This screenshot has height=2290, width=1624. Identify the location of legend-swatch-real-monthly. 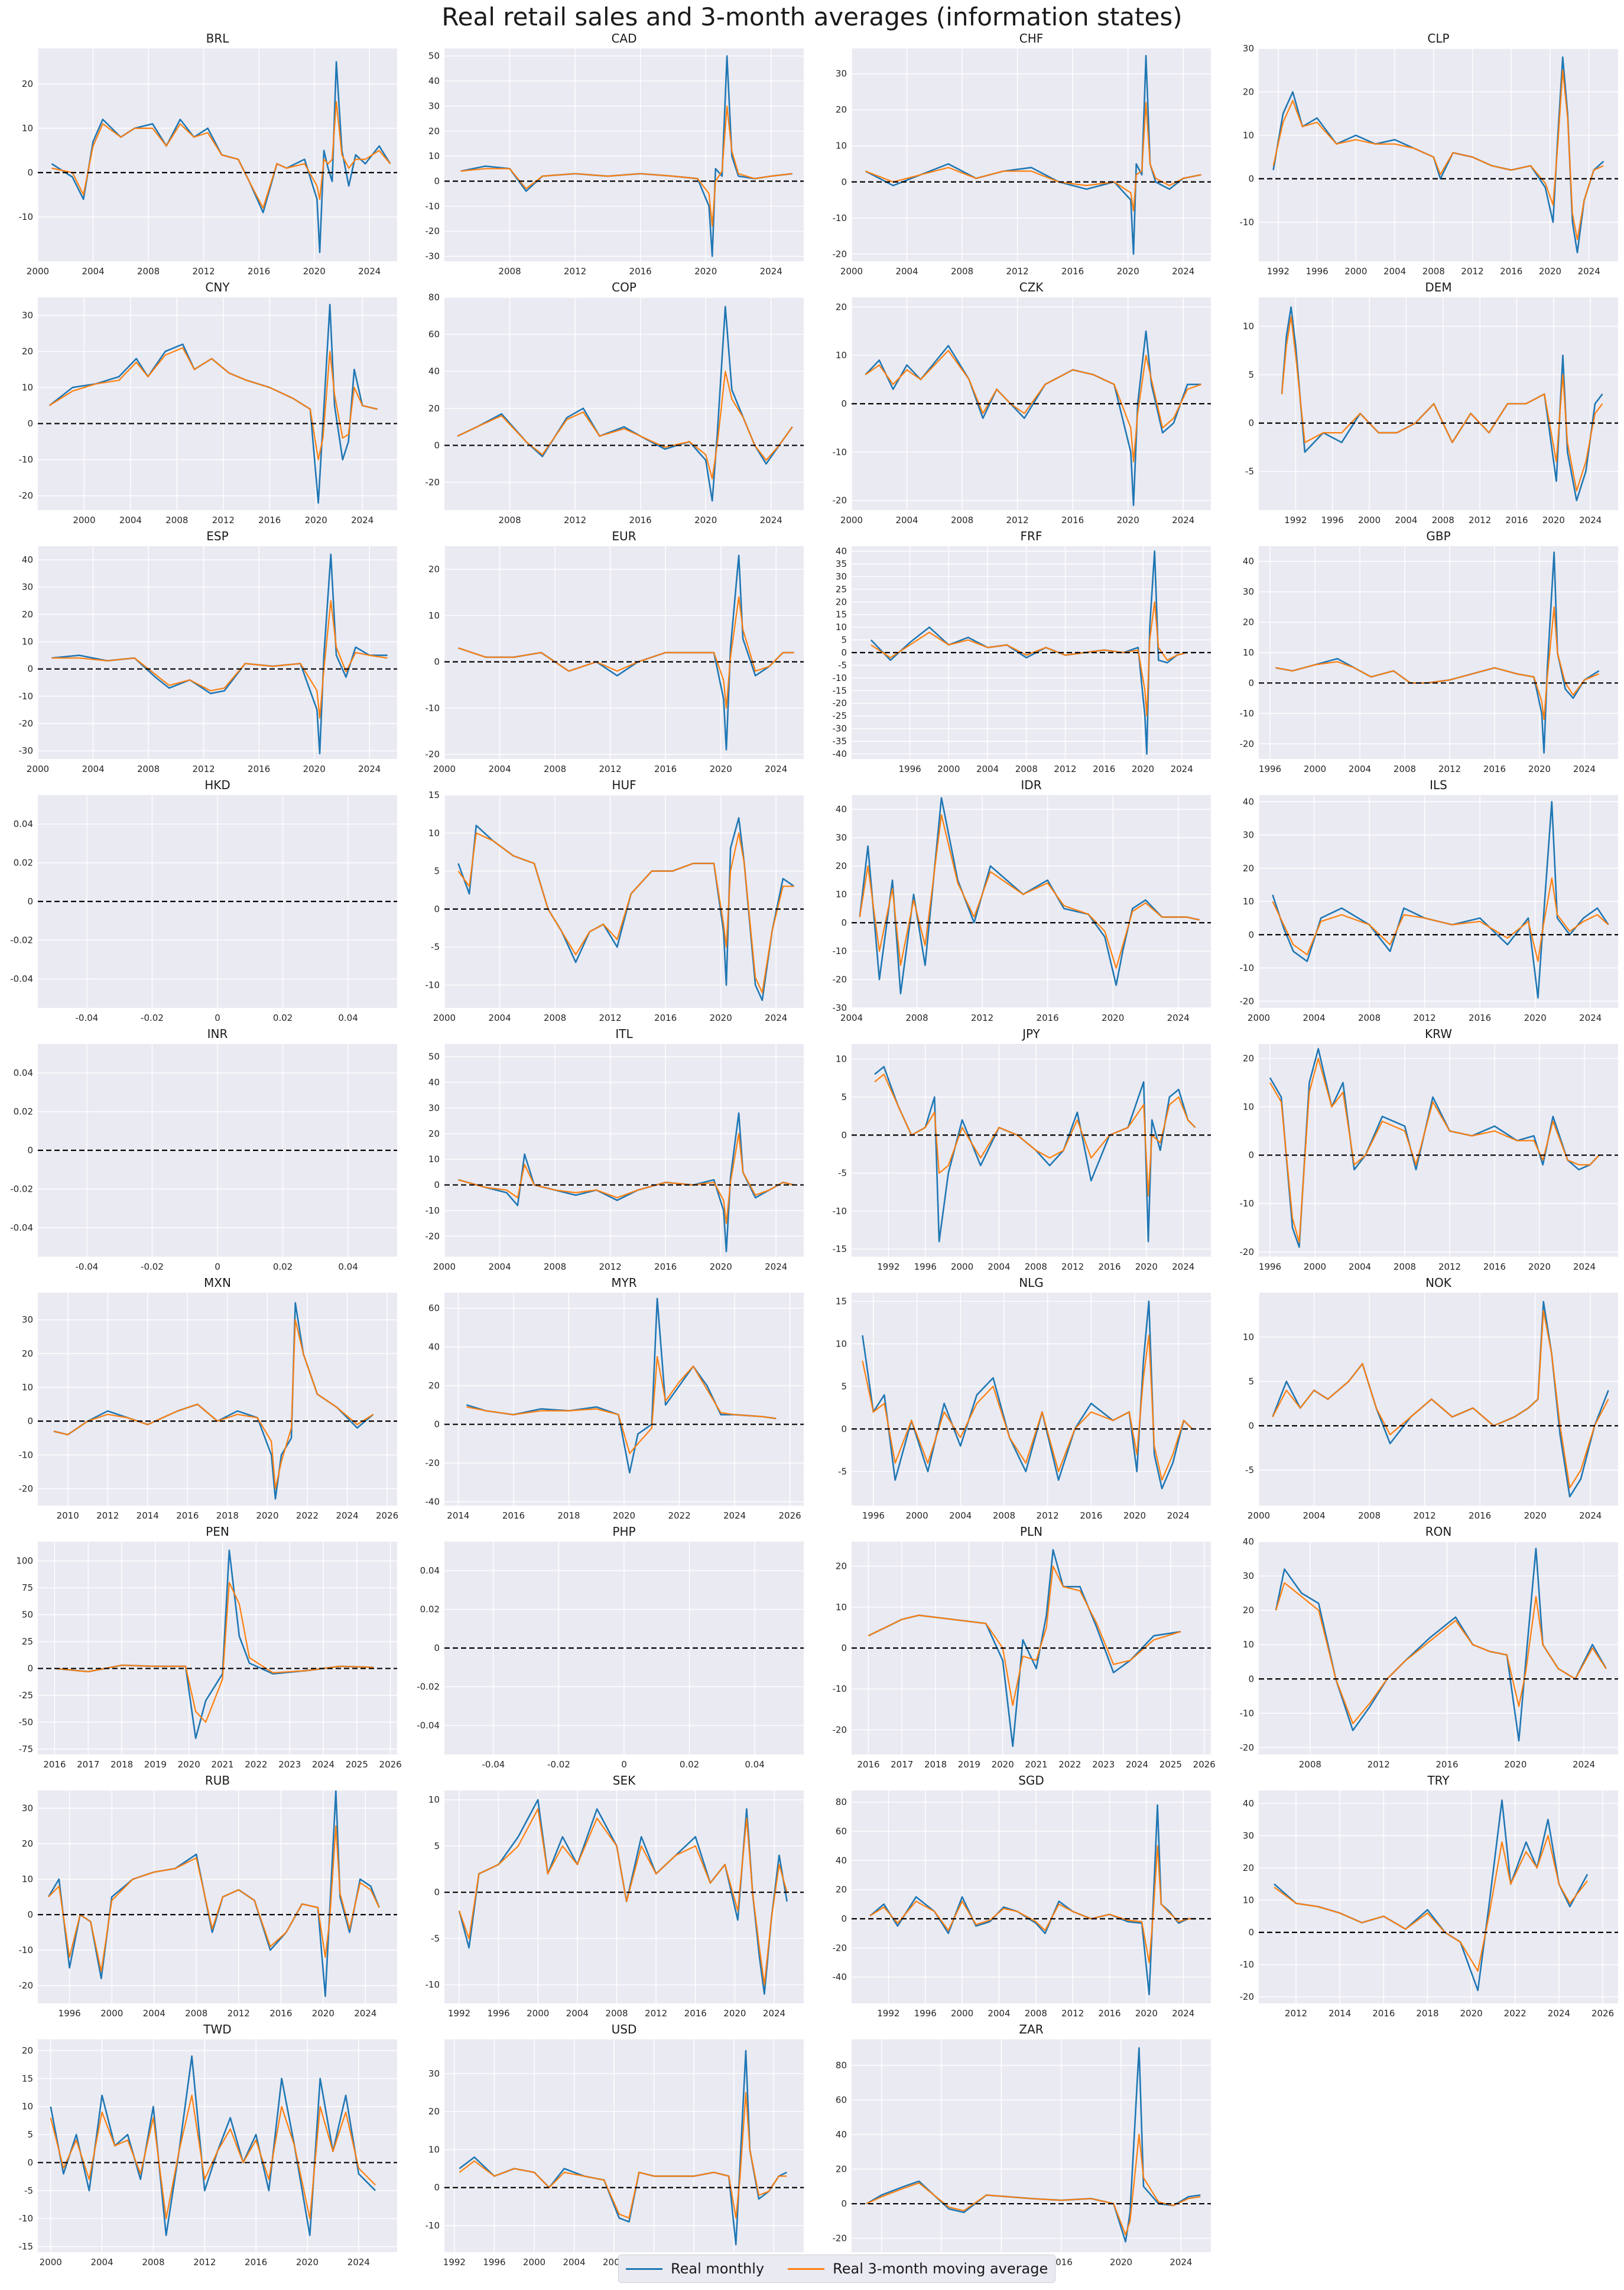
(644, 2269).